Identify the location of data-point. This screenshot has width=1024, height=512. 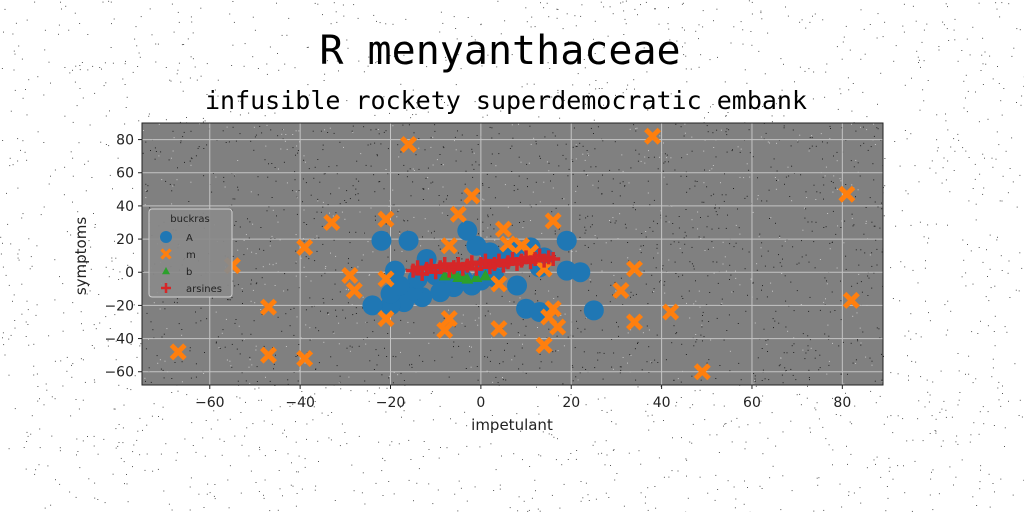
(544, 345).